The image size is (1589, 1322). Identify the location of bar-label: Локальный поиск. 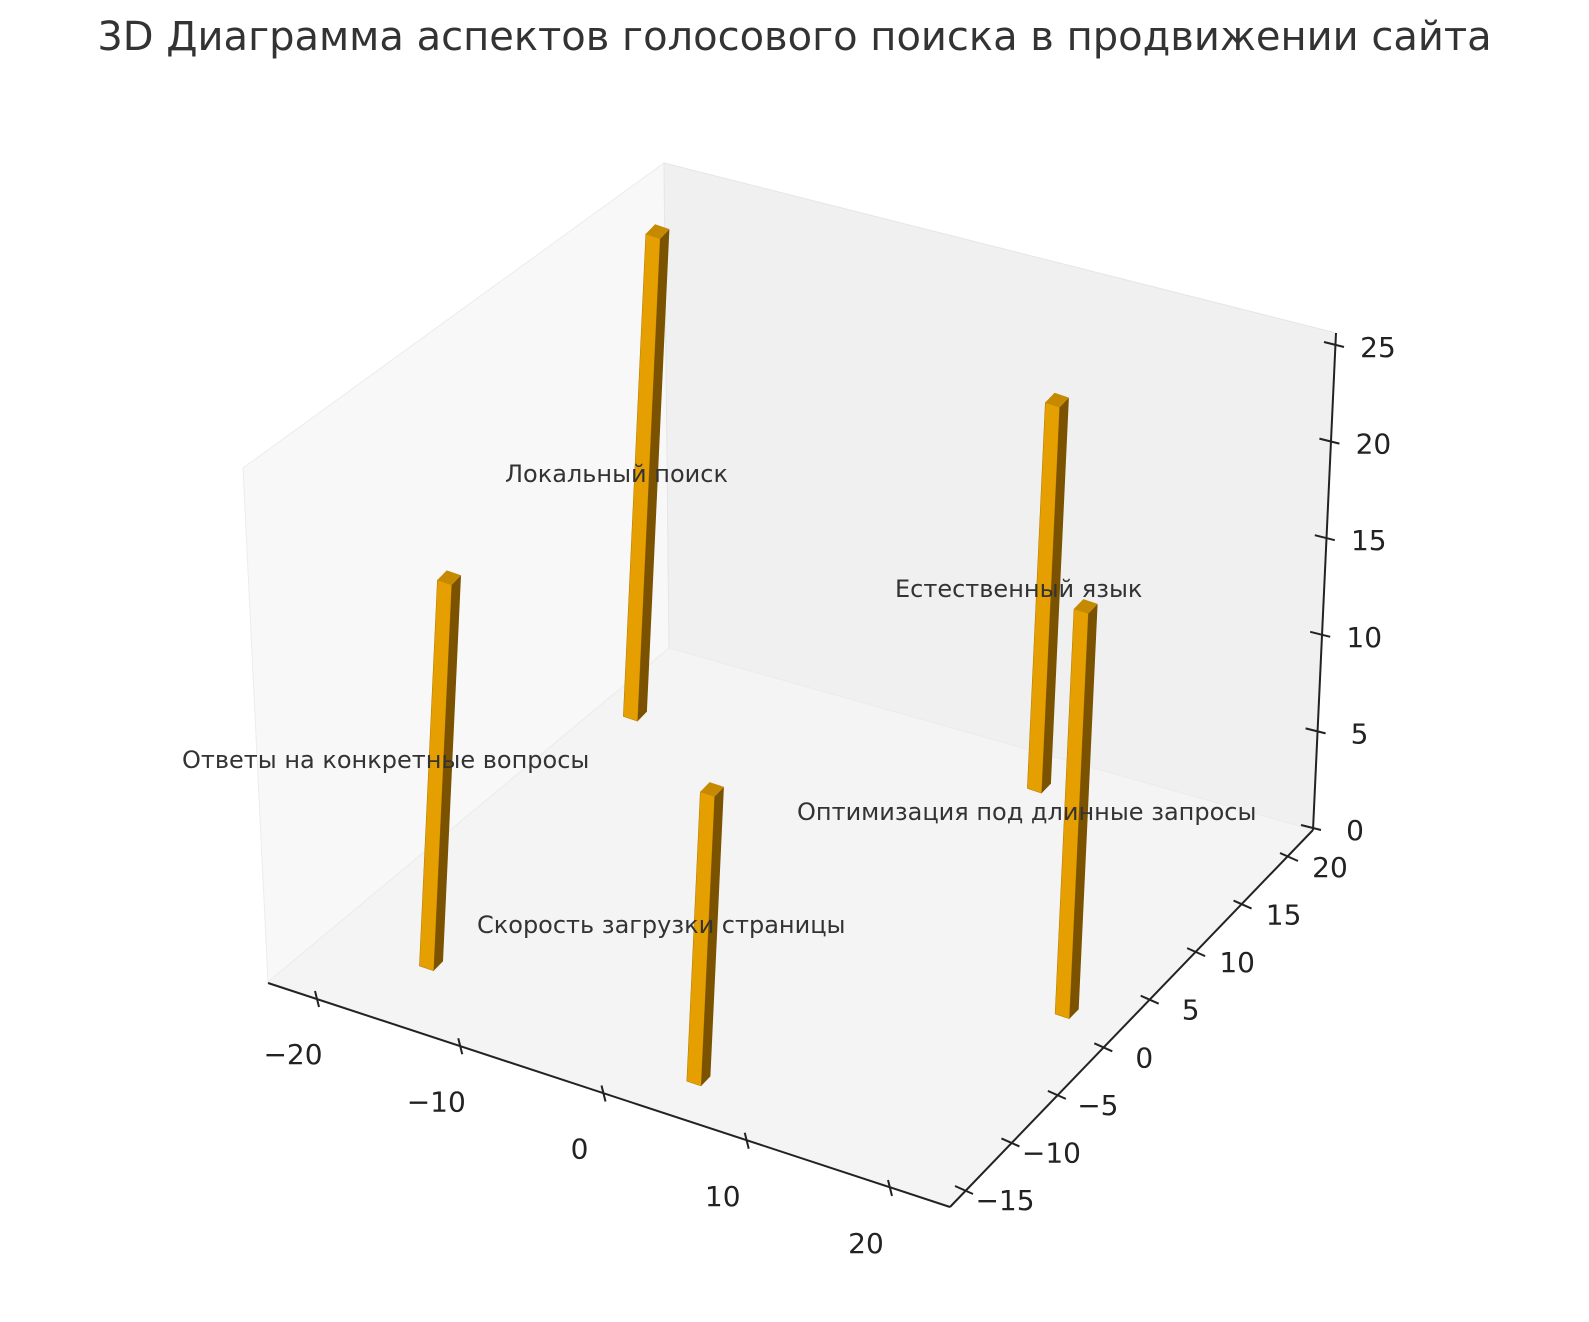
(616, 474).